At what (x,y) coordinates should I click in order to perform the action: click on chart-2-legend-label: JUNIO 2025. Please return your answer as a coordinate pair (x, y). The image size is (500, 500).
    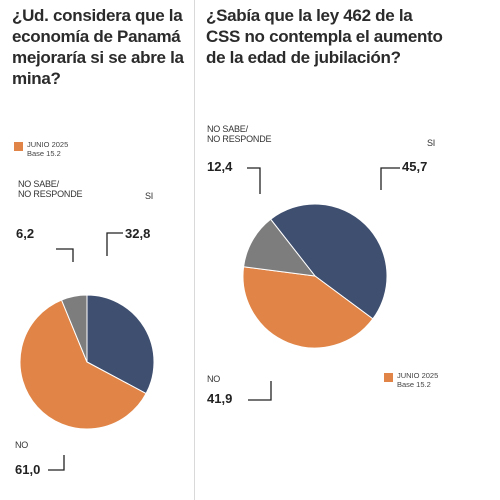
    Looking at the image, I should click on (418, 375).